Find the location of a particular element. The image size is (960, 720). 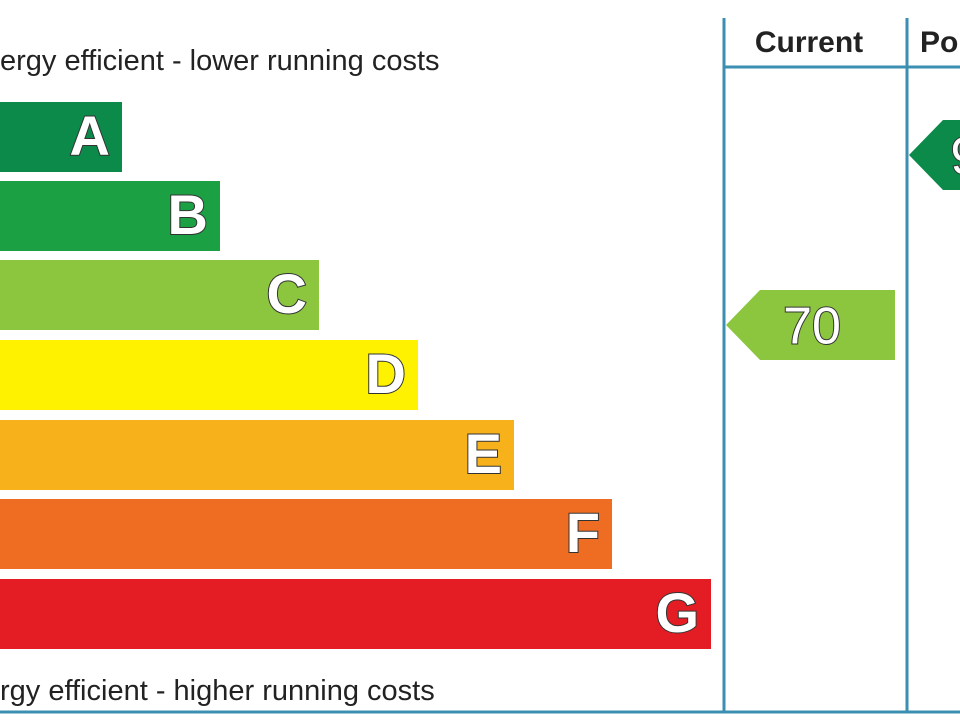

bottom-note: rgy efficient - higher running costs is located at coordinates (217, 691).